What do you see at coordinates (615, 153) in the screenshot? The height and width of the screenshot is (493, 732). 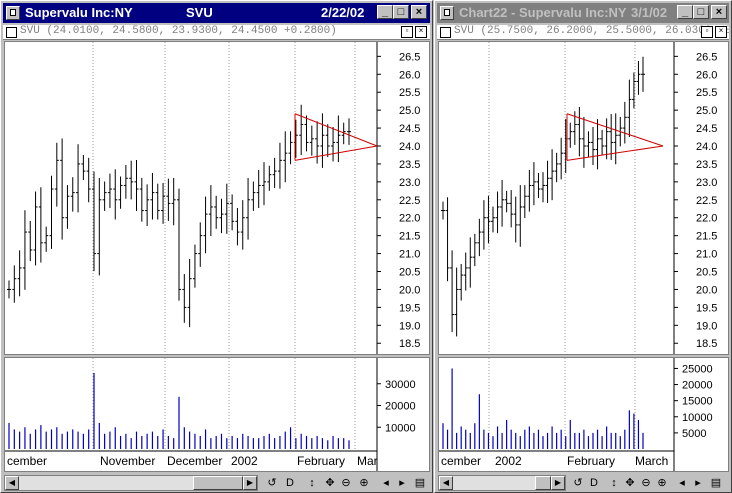 I see `triangle-lower-line` at bounding box center [615, 153].